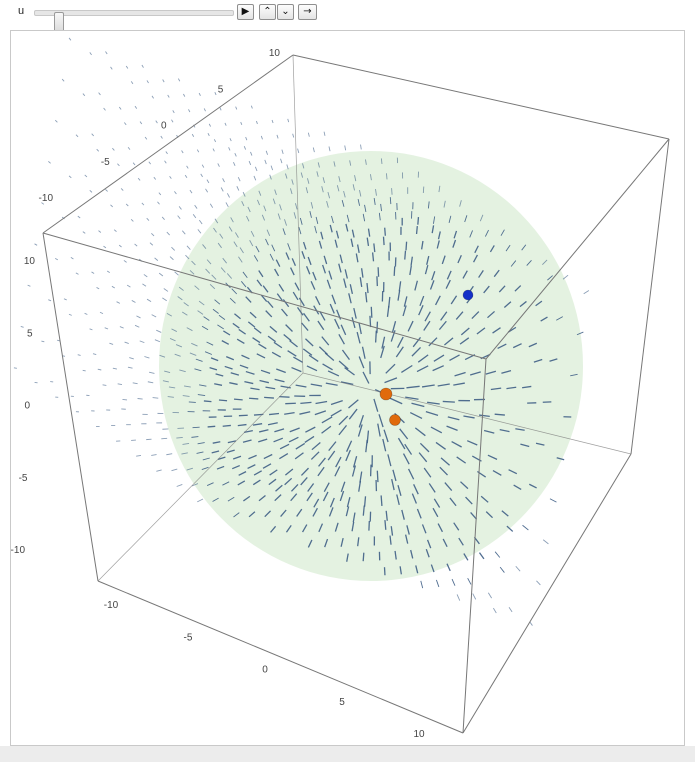 The image size is (695, 762). Describe the element at coordinates (134, 21) in the screenshot. I see `u-slider` at that location.